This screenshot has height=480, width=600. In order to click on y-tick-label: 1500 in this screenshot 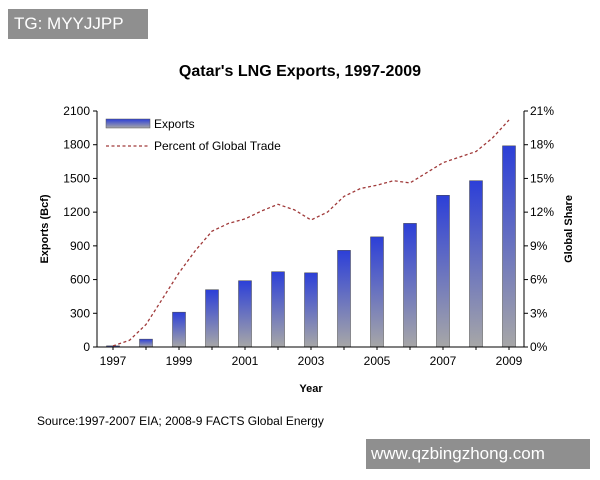, I will do `click(76, 178)`.